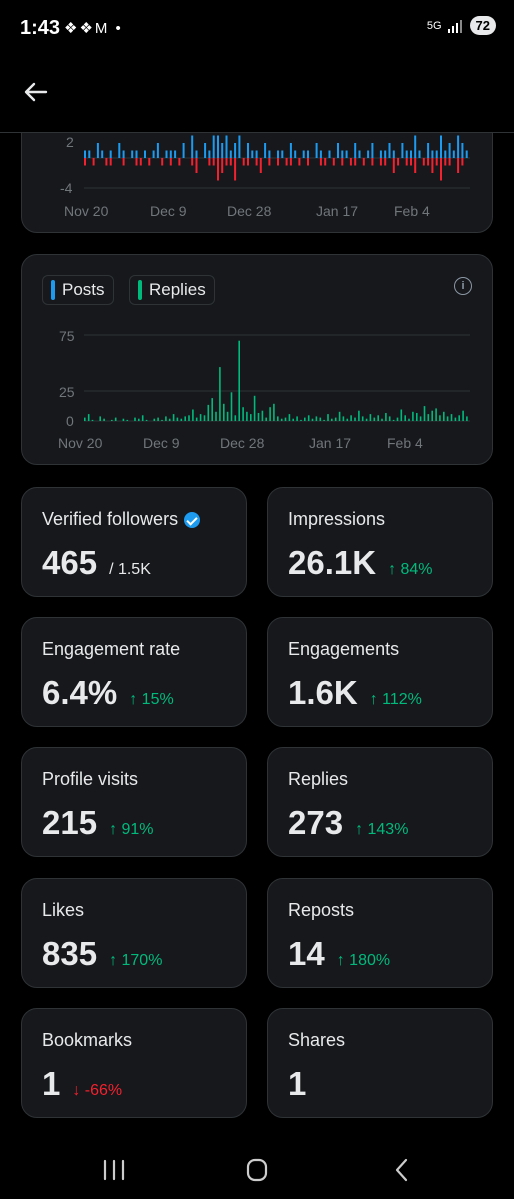 The height and width of the screenshot is (1199, 514). Describe the element at coordinates (348, 823) in the screenshot. I see `stat-value-row: 273 ↑ 143%` at that location.